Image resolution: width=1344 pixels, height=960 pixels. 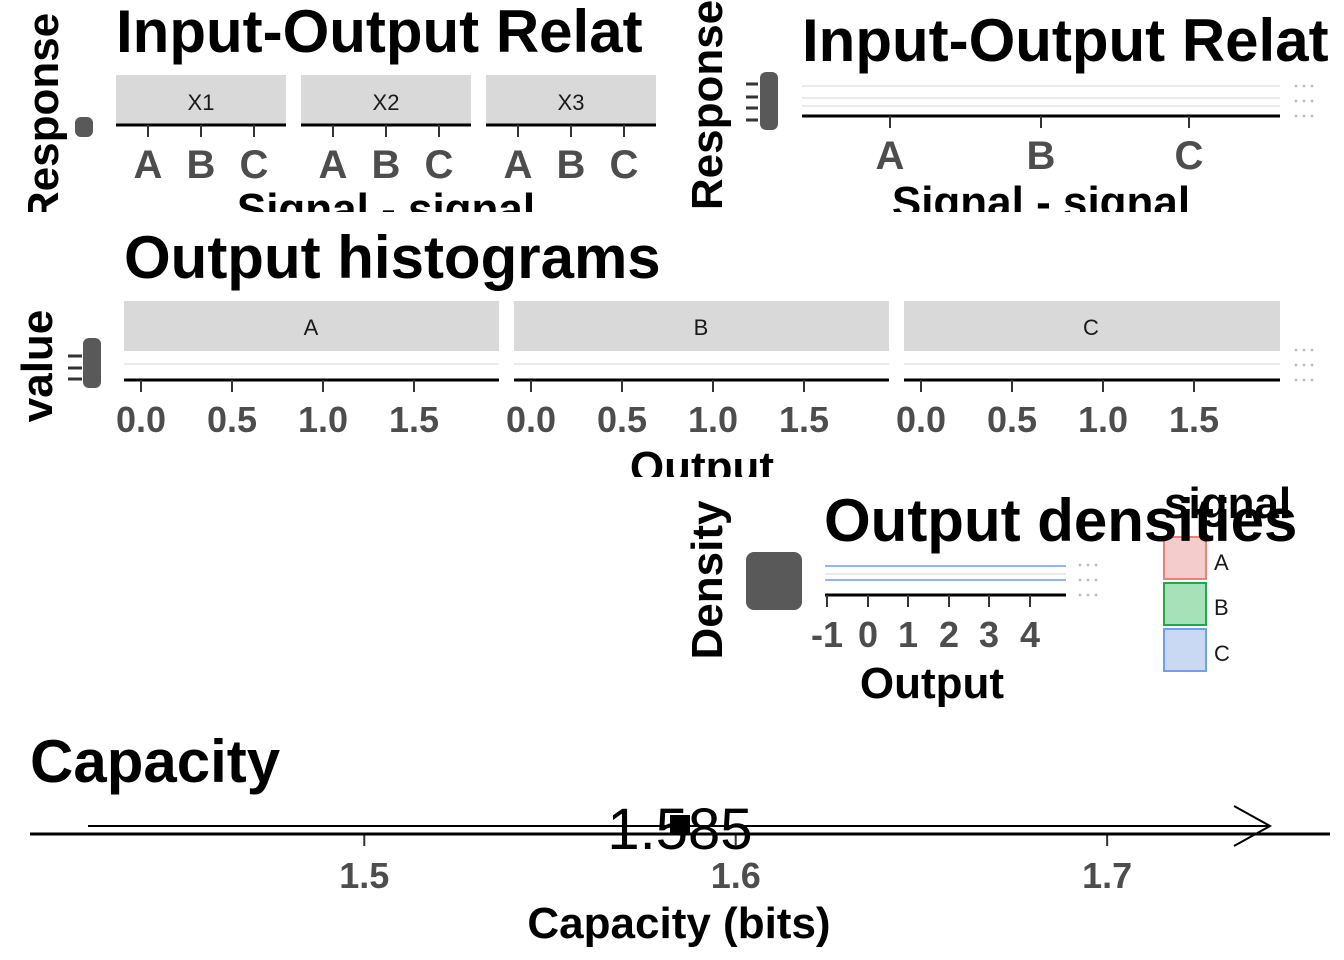 What do you see at coordinates (827, 634) in the screenshot?
I see `x-tick-label: -1` at bounding box center [827, 634].